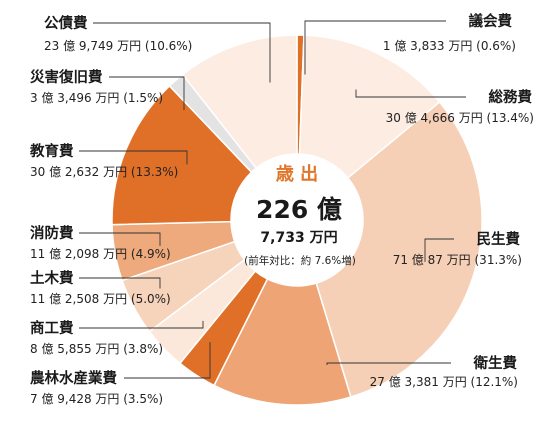  What do you see at coordinates (300, 260) in the screenshot?
I see `yoy-change: (前年対比：約 7.6%増)` at bounding box center [300, 260].